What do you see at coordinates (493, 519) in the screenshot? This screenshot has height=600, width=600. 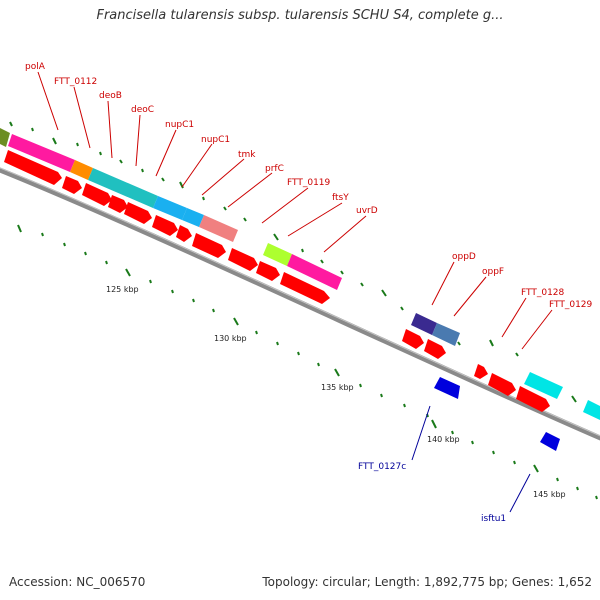 I see `gene-label-isftu1: isftu1` at bounding box center [493, 519].